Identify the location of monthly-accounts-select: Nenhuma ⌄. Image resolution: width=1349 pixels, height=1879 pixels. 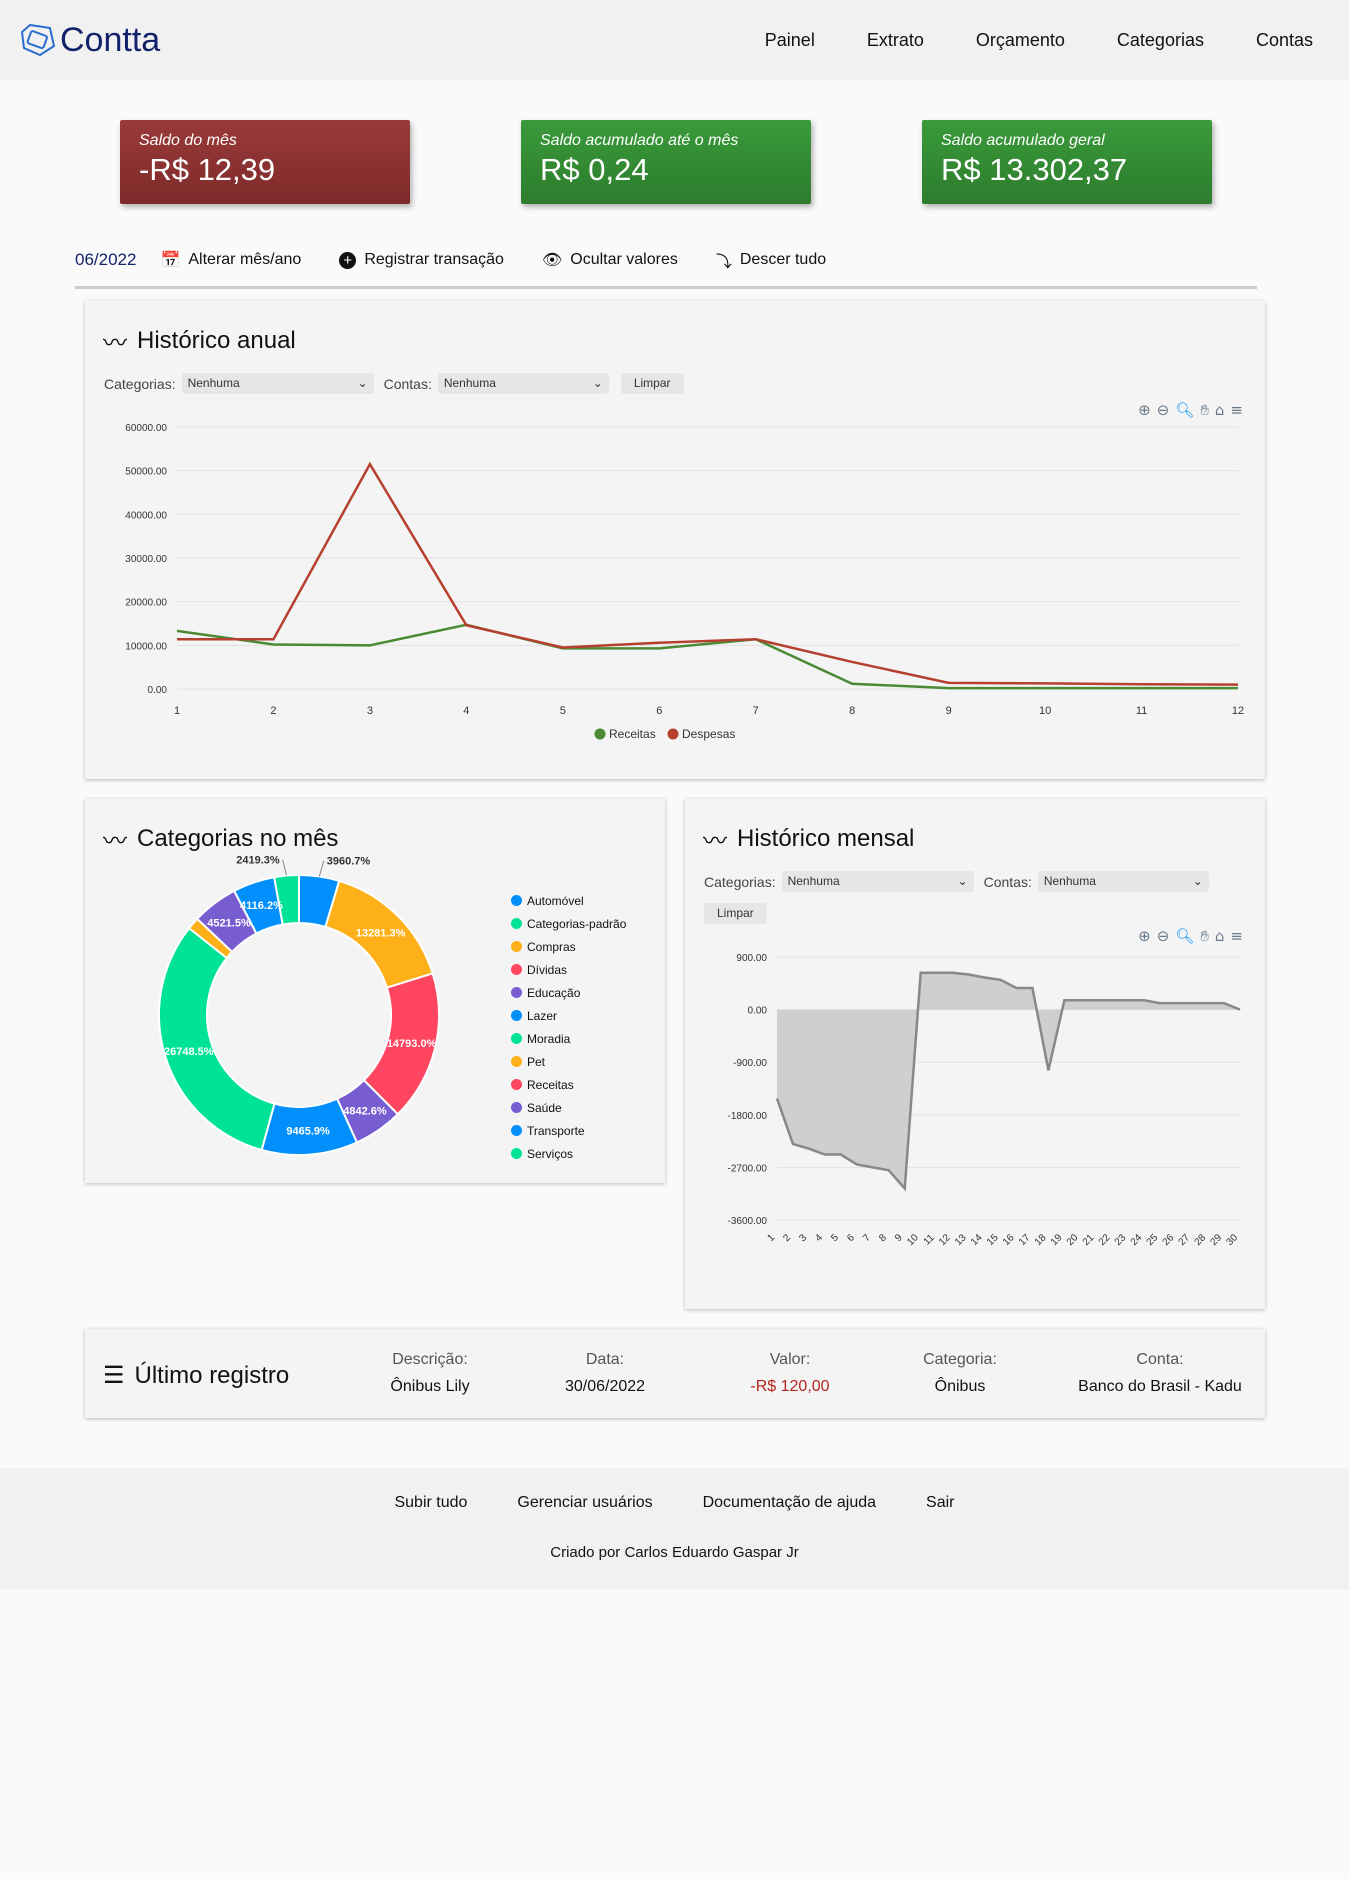
(1123, 881).